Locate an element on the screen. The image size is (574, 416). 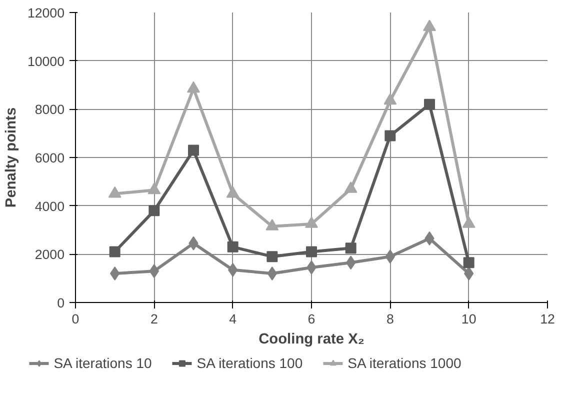
y-axis-title: Penalty points is located at coordinates (11, 157).